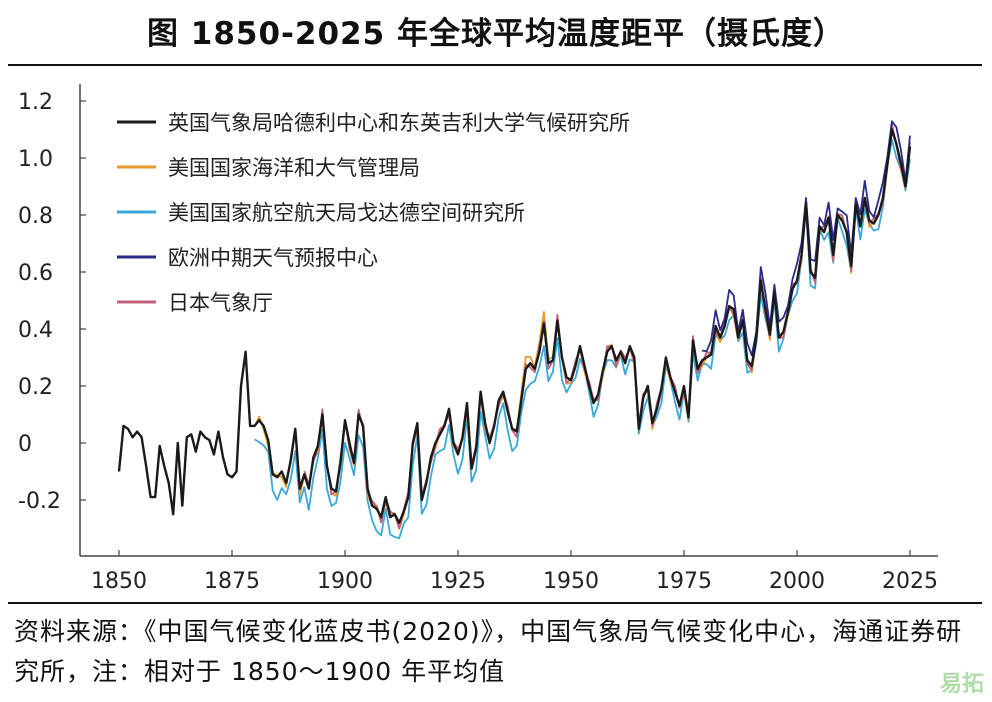  I want to click on watermark-logo: 易拓, so click(961, 684).